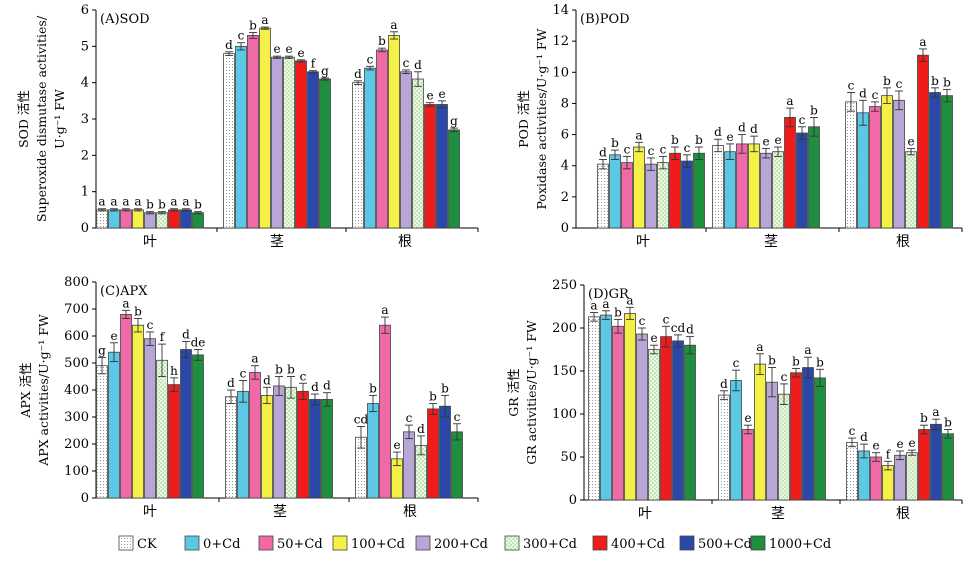 This screenshot has width=979, height=565. Describe the element at coordinates (889, 454) in the screenshot. I see `significance-letter: f` at that location.